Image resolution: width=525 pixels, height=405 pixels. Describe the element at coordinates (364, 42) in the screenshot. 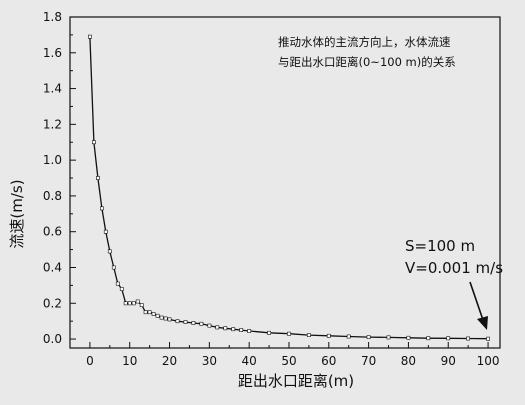

I see `legend-text-line-1: 推动水体的主流方向上，水体流速` at that location.